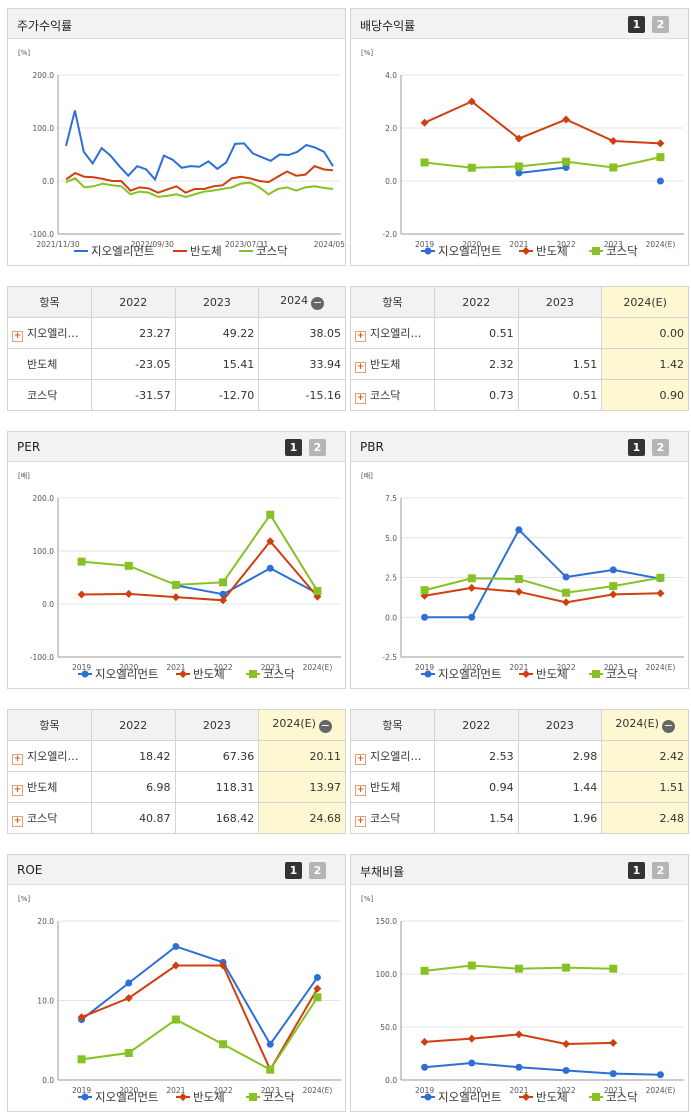 The width and height of the screenshot is (691, 1115). Describe the element at coordinates (217, 395) in the screenshot. I see `table-cell: -12.70` at that location.